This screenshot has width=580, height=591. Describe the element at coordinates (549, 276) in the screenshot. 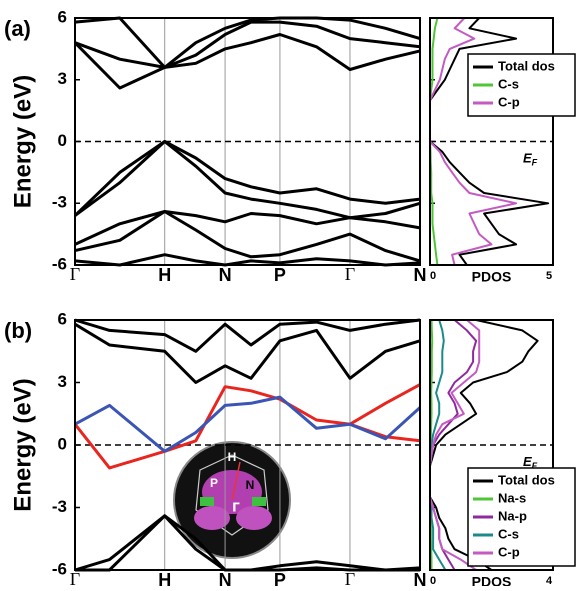

I see `x-tick-label: 5` at that location.